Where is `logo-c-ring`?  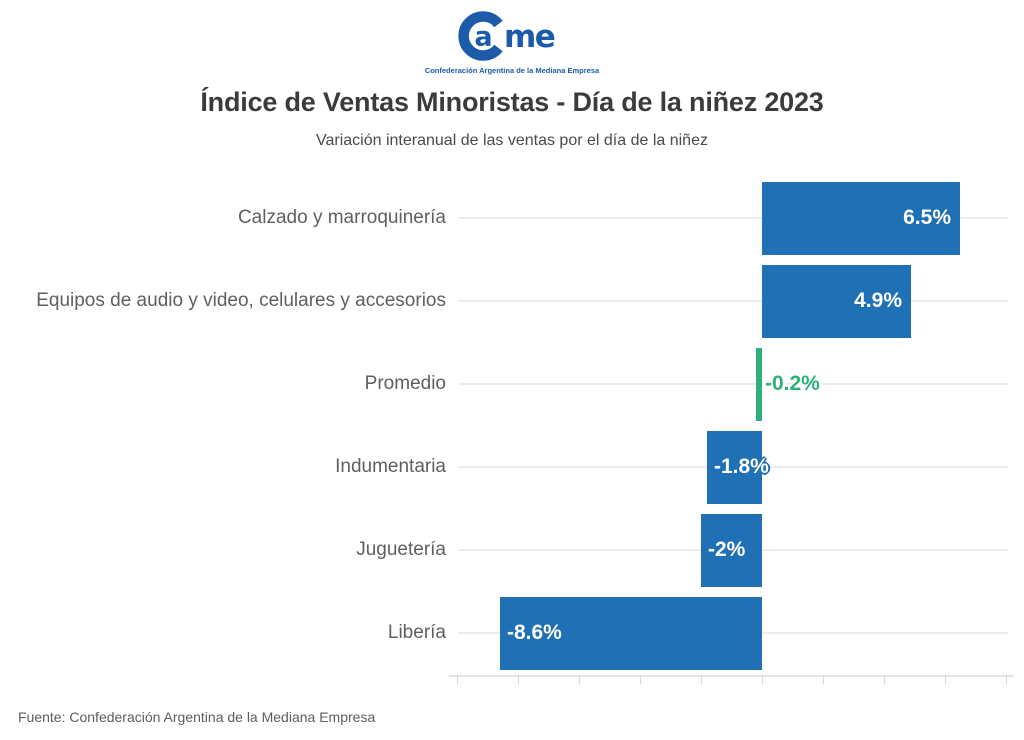
logo-c-ring is located at coordinates (480, 36).